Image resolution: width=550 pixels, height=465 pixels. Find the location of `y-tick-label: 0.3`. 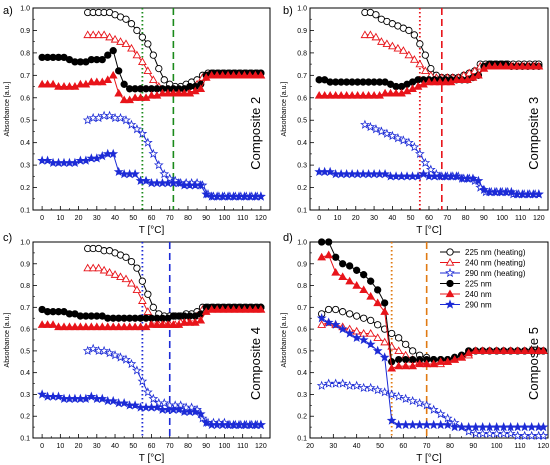

y-tick-label: 0.3 is located at coordinates (25, 166).